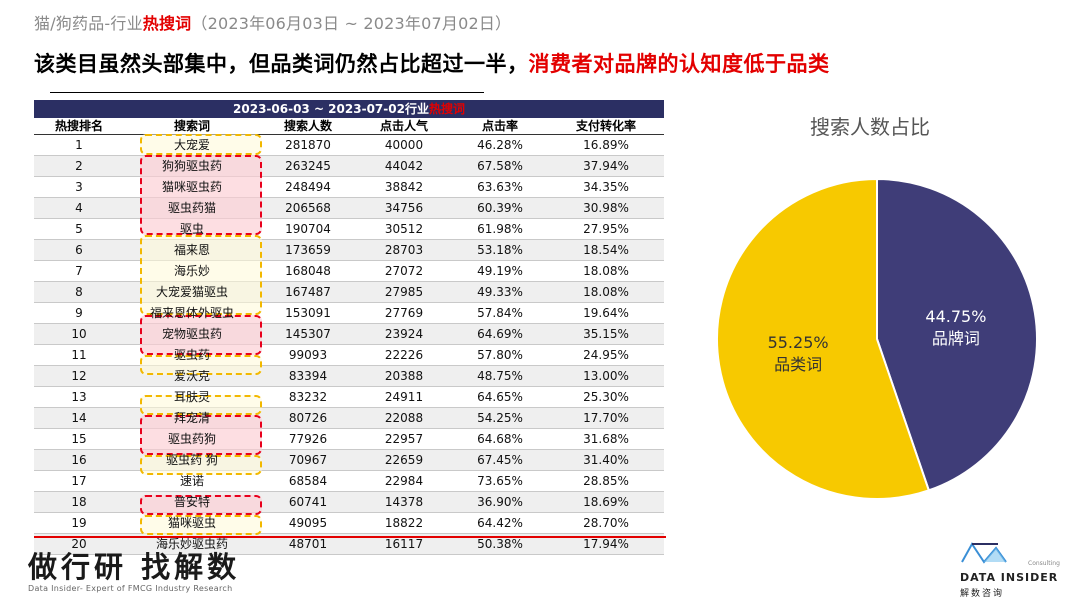 Image resolution: width=1080 pixels, height=608 pixels. What do you see at coordinates (308, 126) in the screenshot?
I see `col-header-searchers: 搜索人数` at bounding box center [308, 126].